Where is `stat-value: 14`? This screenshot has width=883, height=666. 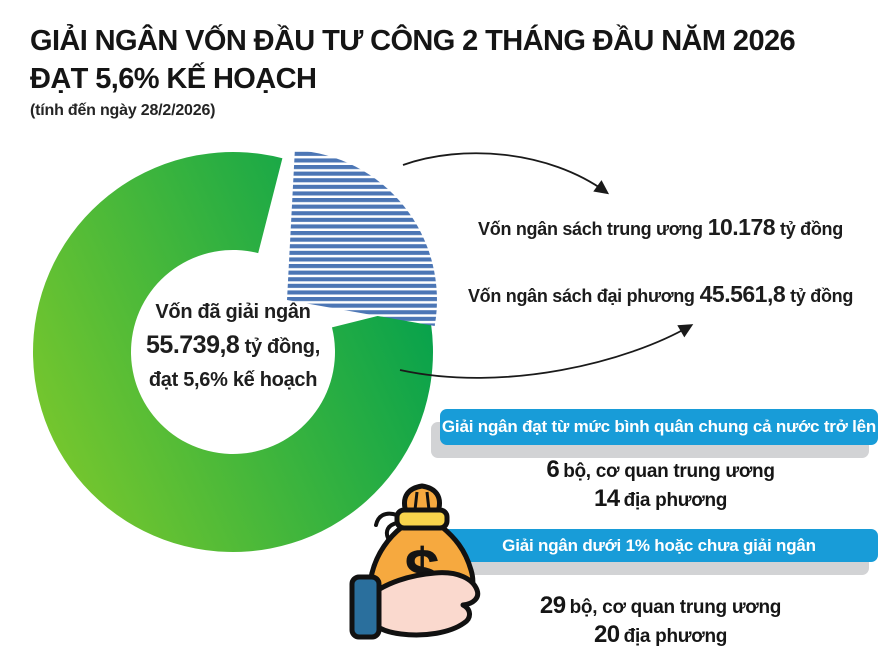 stat-value: 14 is located at coordinates (606, 498).